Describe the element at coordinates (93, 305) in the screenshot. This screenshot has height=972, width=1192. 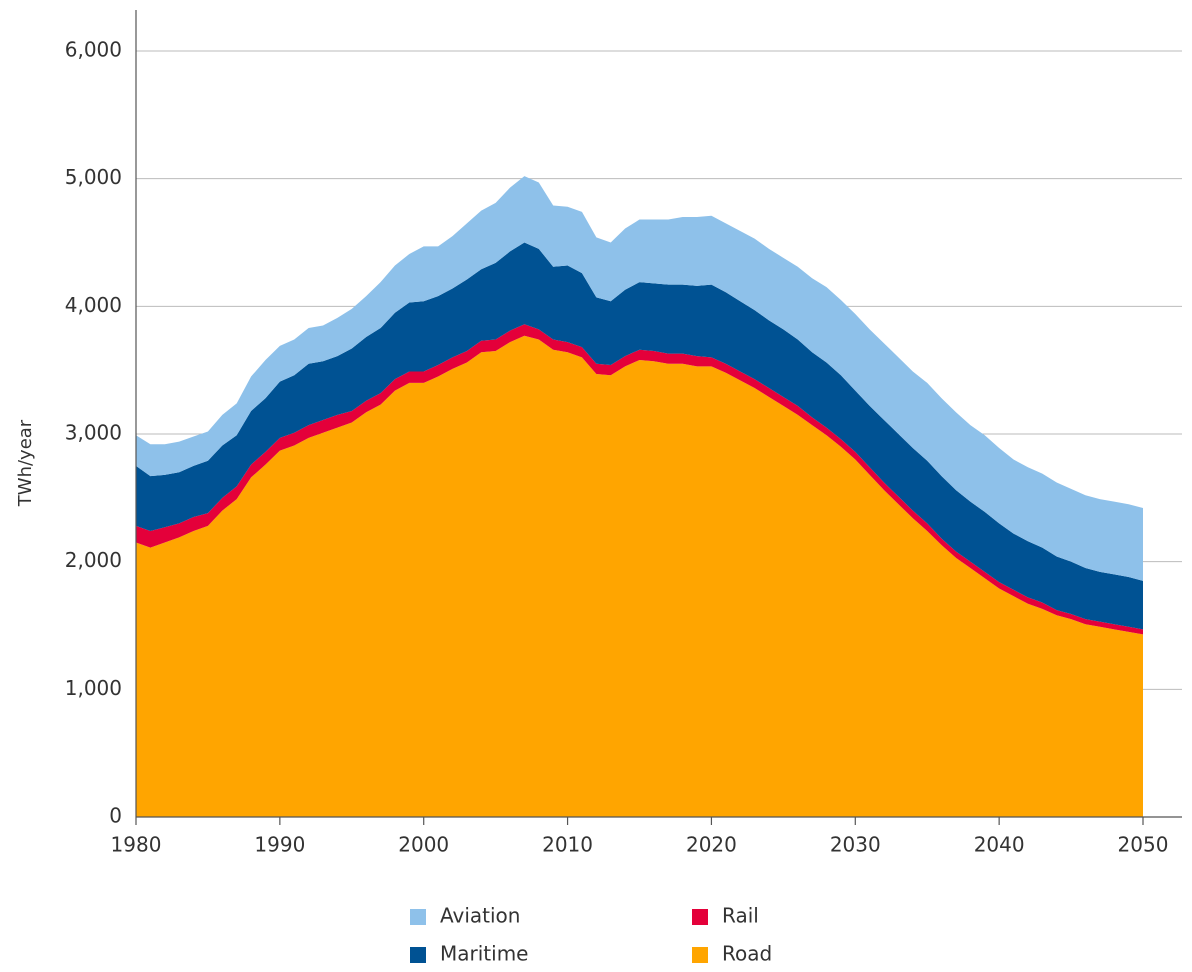
I see `y-tick-label: 4,000` at that location.